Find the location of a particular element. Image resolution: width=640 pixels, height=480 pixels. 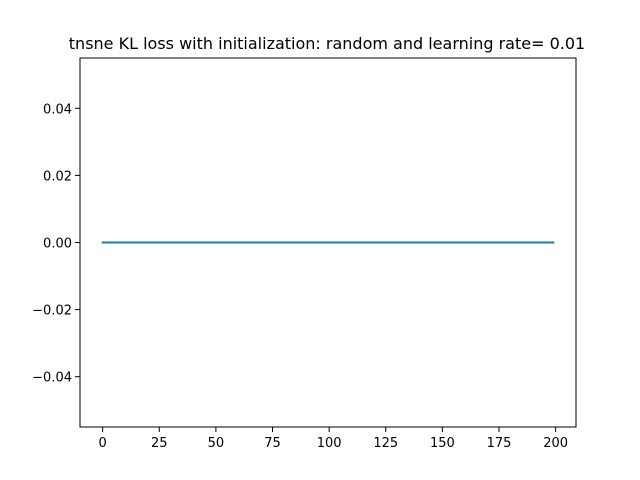

x-tick-label: 150 is located at coordinates (442, 443).